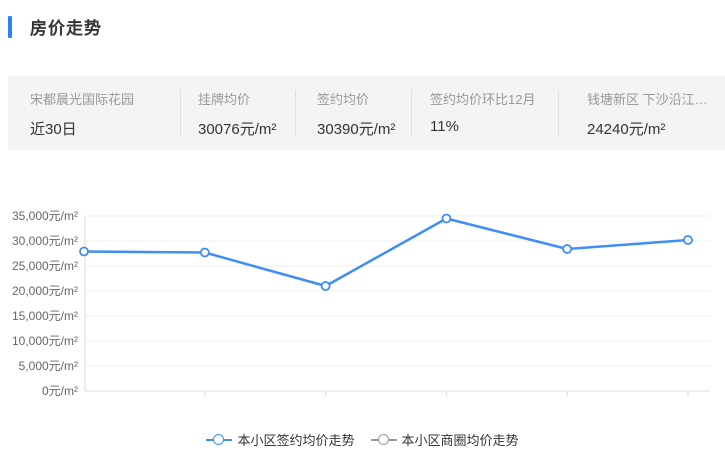  Describe the element at coordinates (460, 440) in the screenshot. I see `legend-label: 本小区商圈均价走势` at that location.